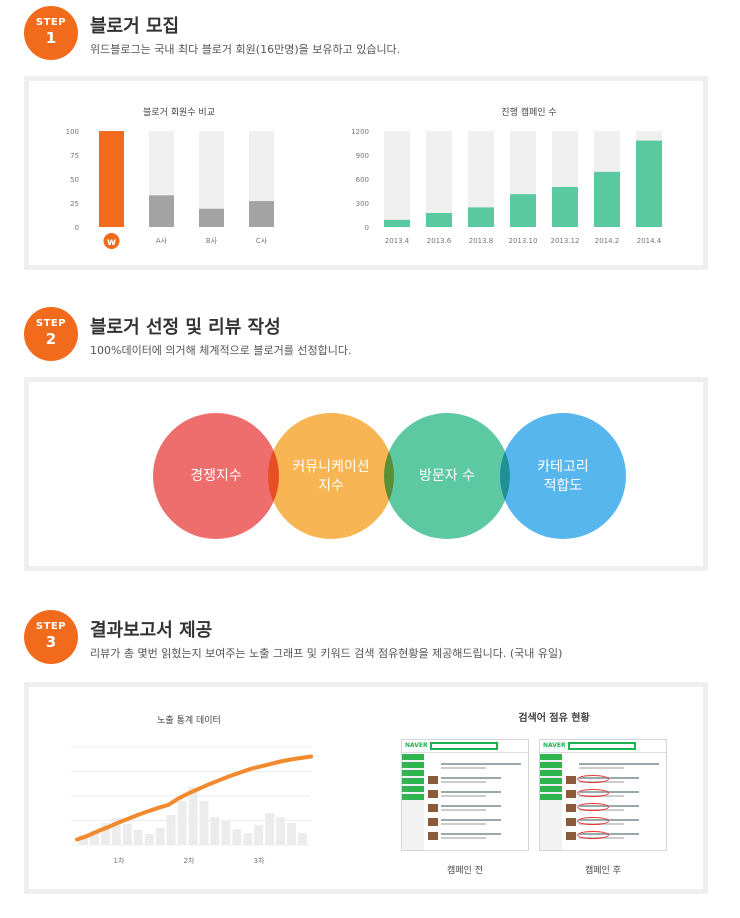 Image resolution: width=740 pixels, height=918 pixels. I want to click on step-1-description: 위드블로그는 국내 최다 블로거 회원(16만명)을 보유하고 있습니다., so click(245, 49).